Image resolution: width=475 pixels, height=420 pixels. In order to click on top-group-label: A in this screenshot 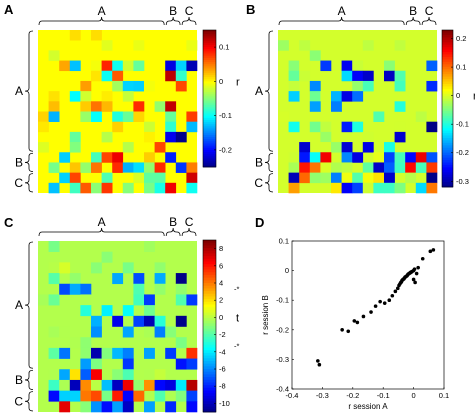, I will do `click(102, 11)`.